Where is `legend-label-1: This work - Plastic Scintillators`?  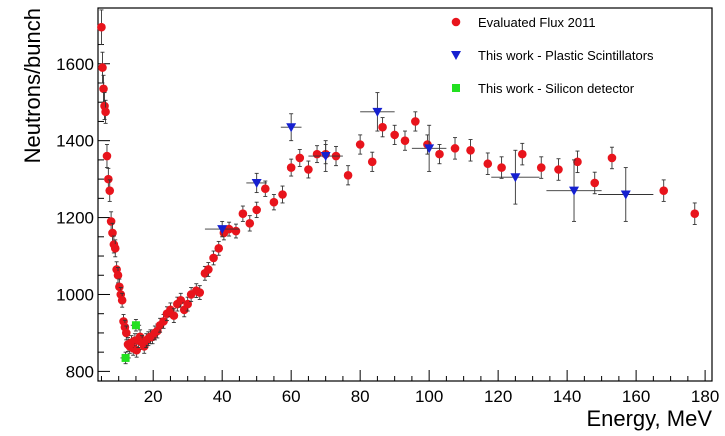 legend-label-1: This work - Plastic Scintillators is located at coordinates (566, 55).